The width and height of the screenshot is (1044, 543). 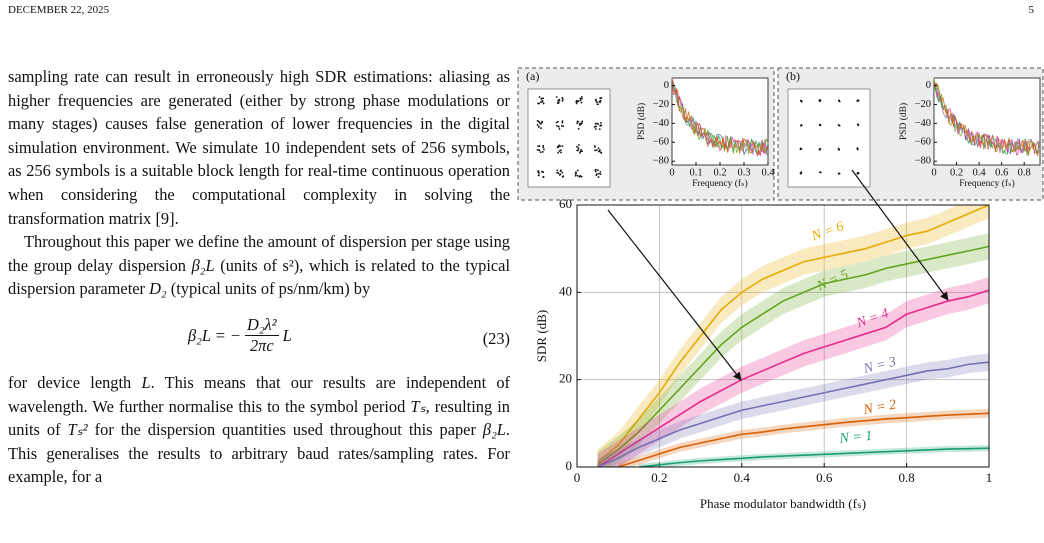 What do you see at coordinates (903, 121) in the screenshot?
I see `y-axis-label: PSD (dB)` at bounding box center [903, 121].